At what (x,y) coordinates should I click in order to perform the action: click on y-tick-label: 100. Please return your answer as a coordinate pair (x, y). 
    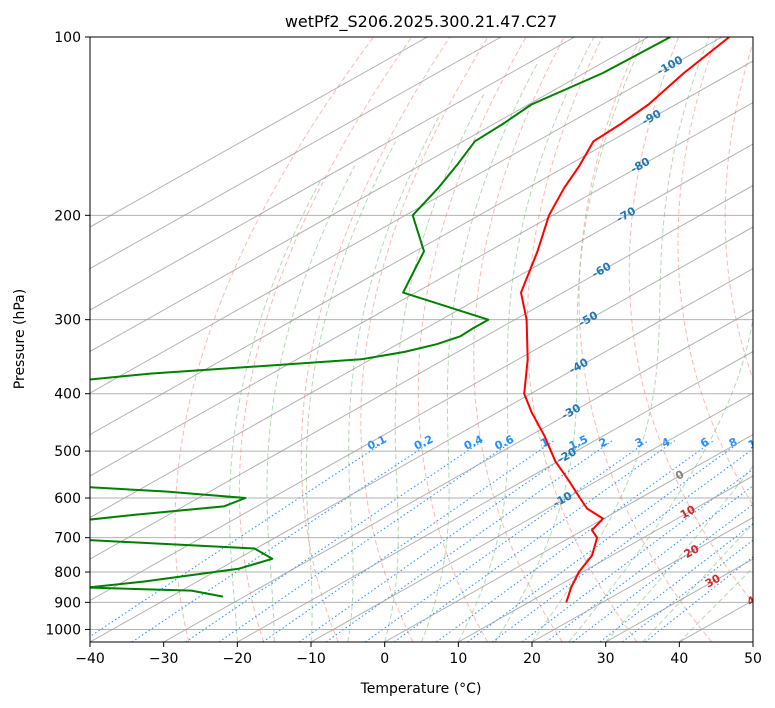
    Looking at the image, I should click on (67, 38).